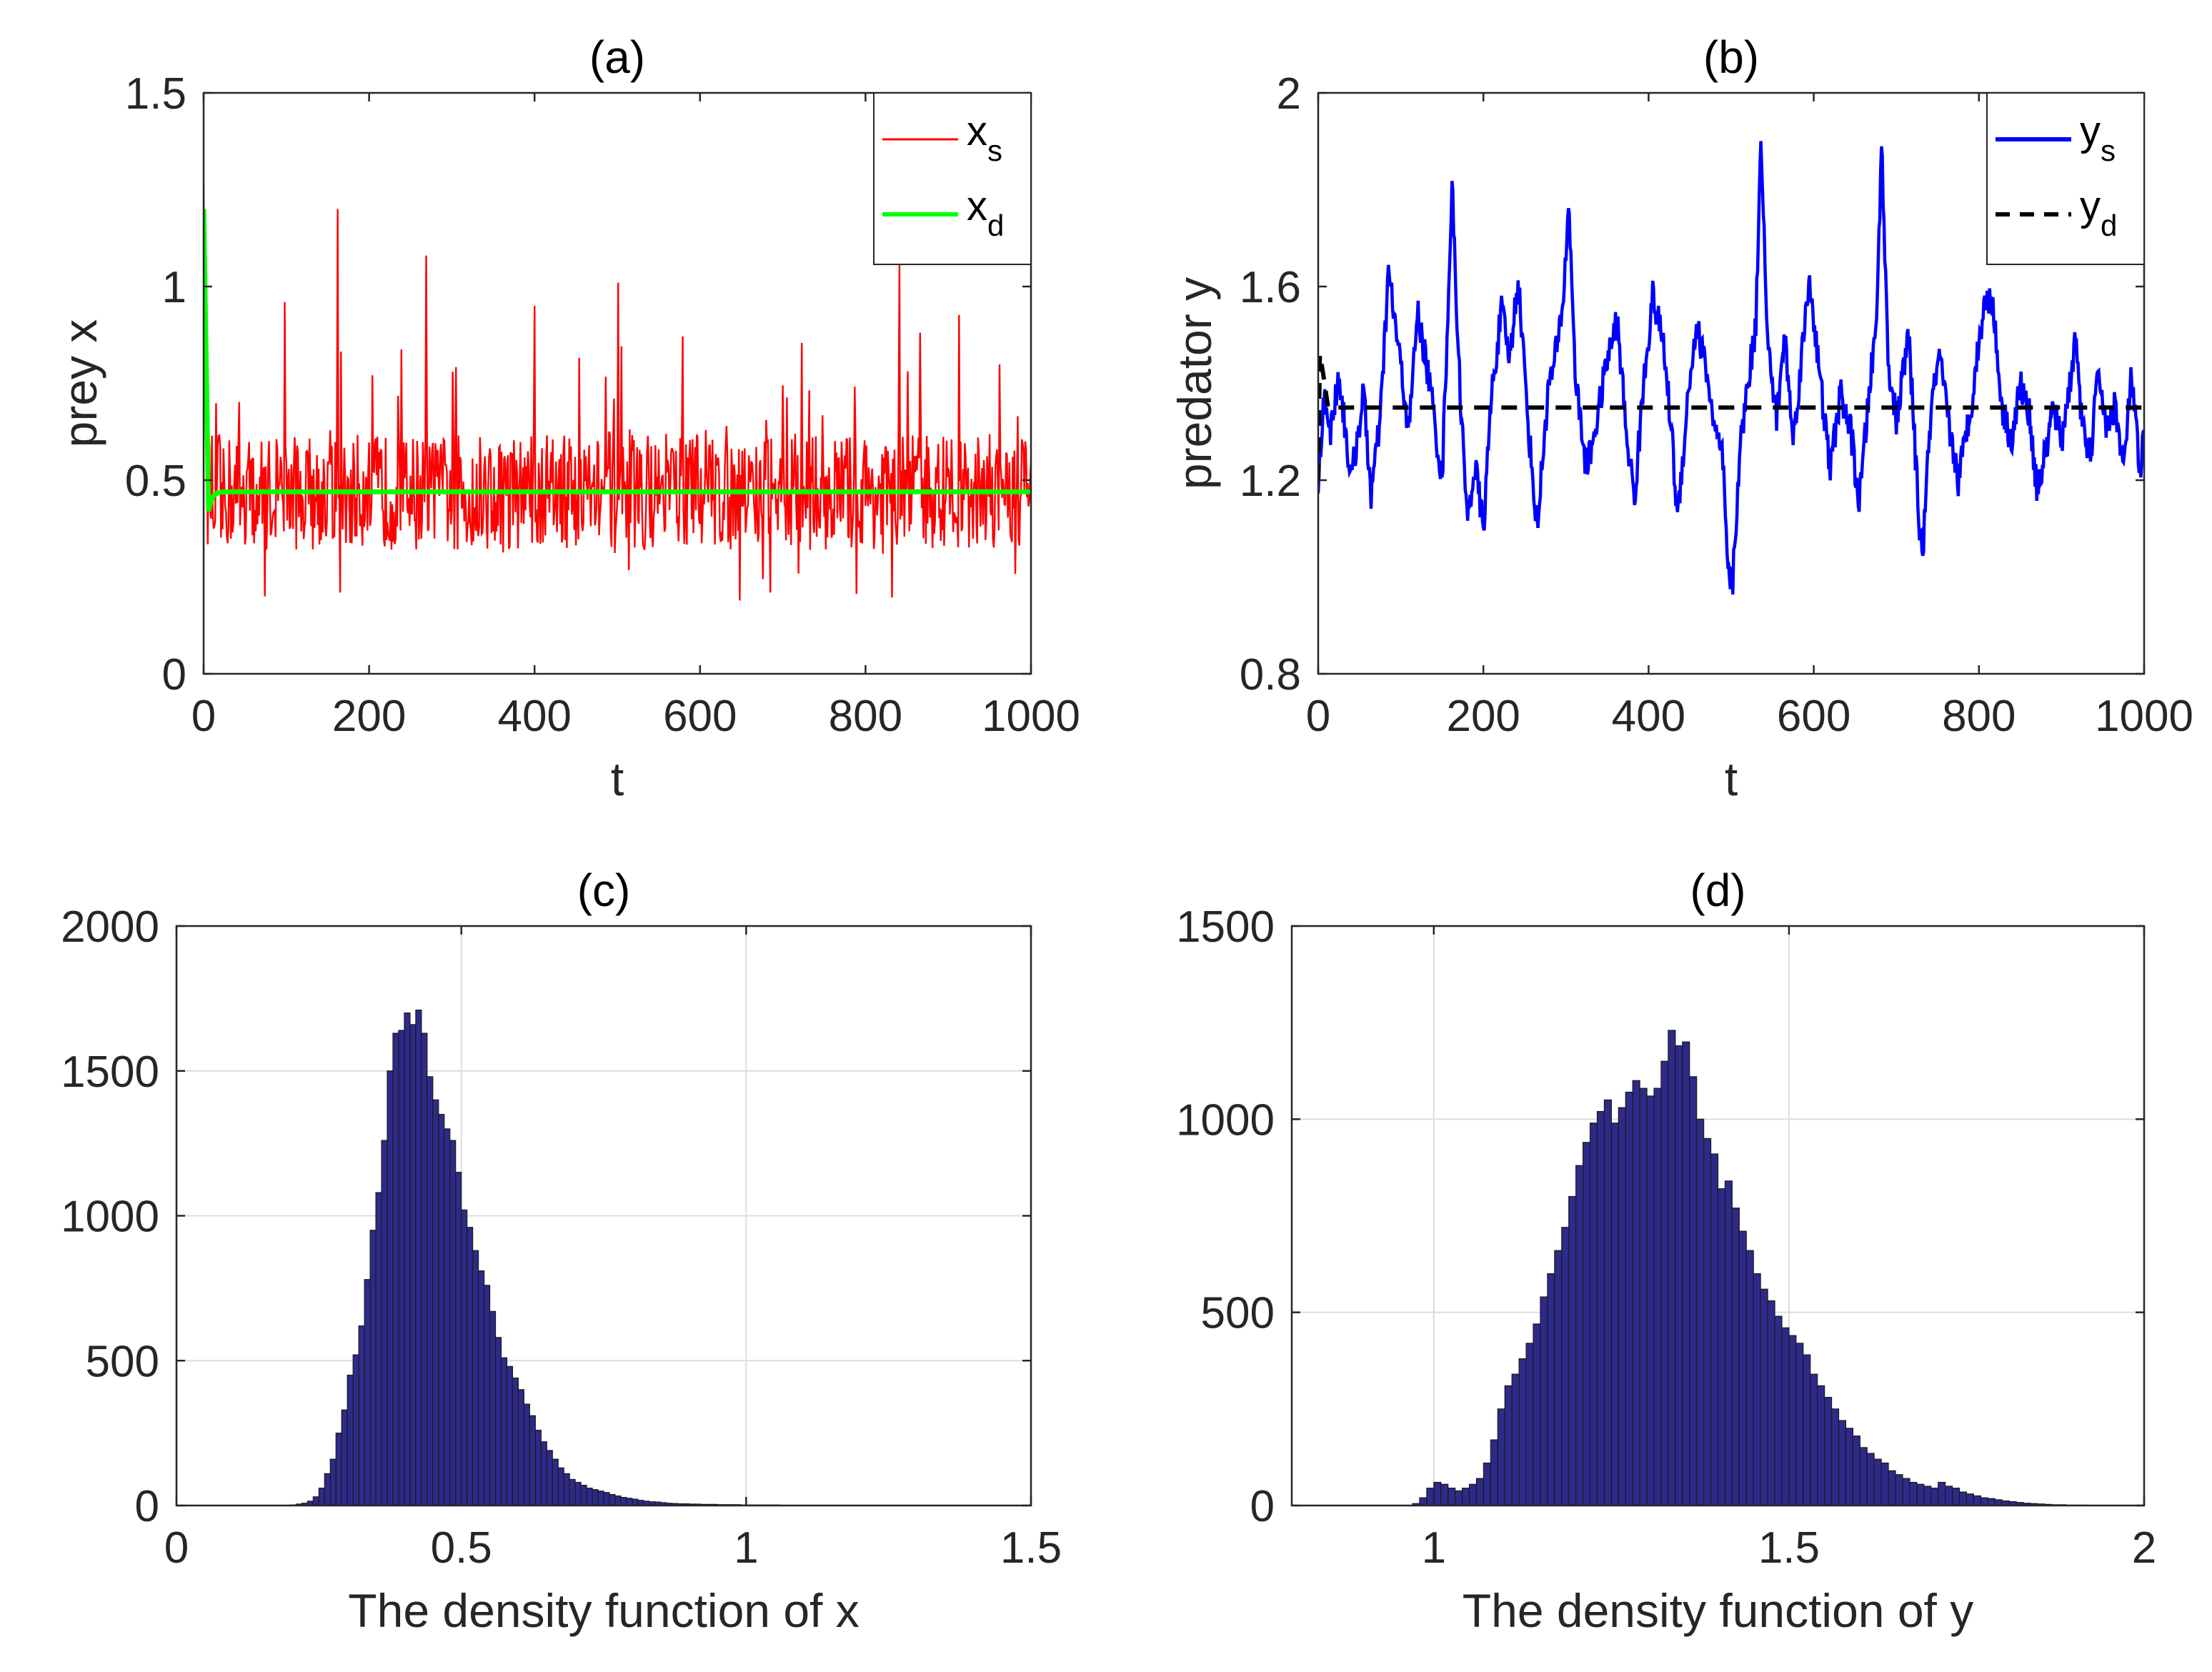  I want to click on x-tick-label: 400, so click(1648, 717).